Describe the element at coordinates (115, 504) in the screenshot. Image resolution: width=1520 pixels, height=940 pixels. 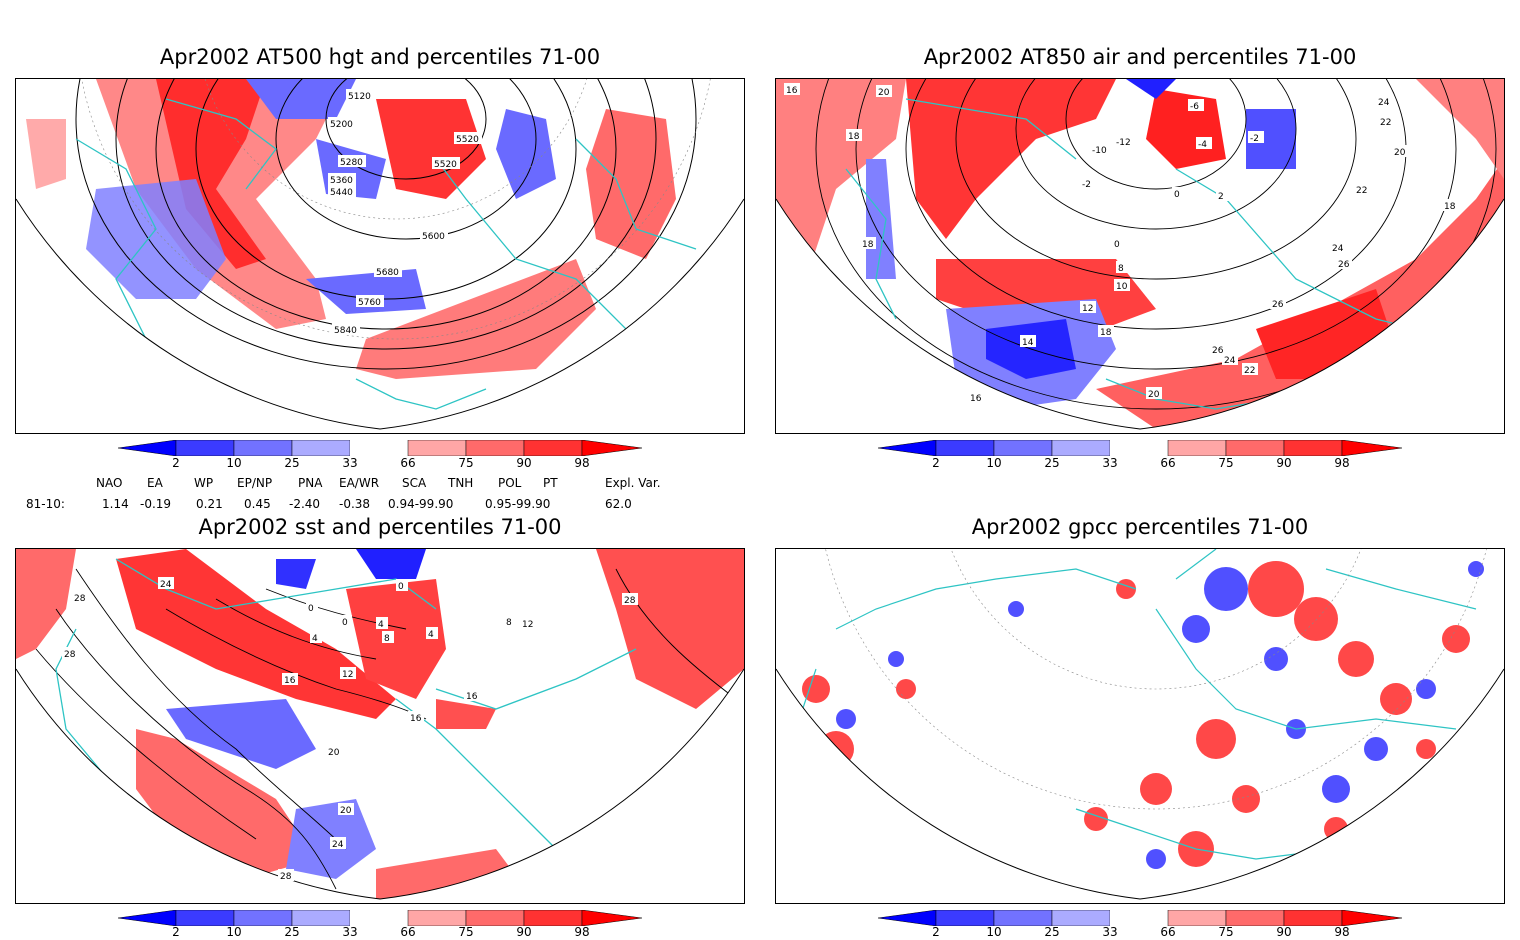
I see `tele-value: 1.14` at that location.